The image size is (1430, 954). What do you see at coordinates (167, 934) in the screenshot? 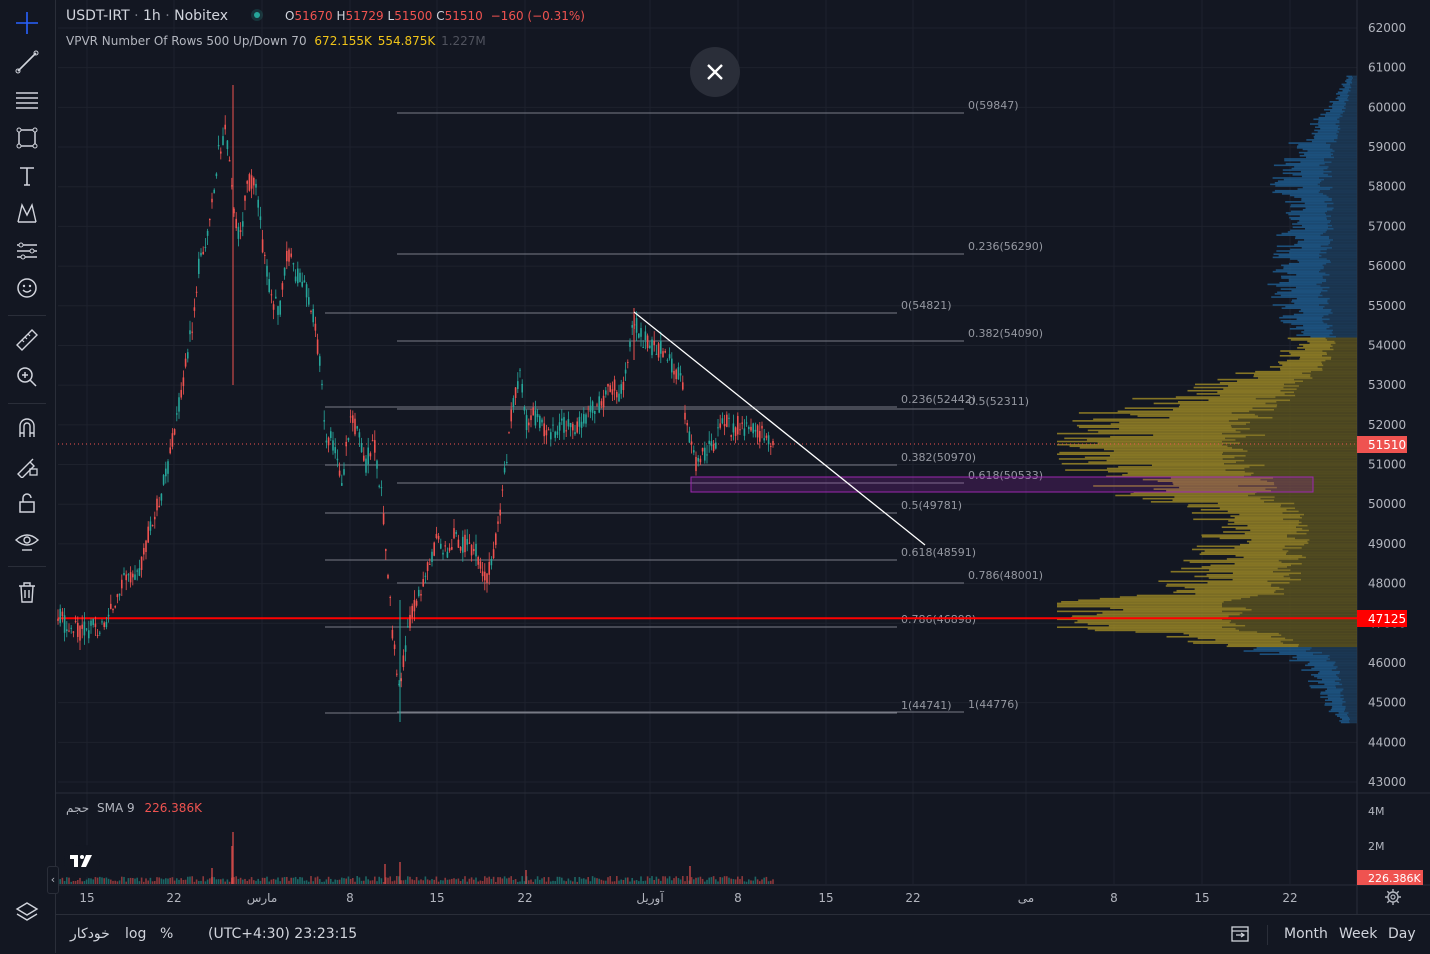
I see `percent-scale-button: %` at bounding box center [167, 934].